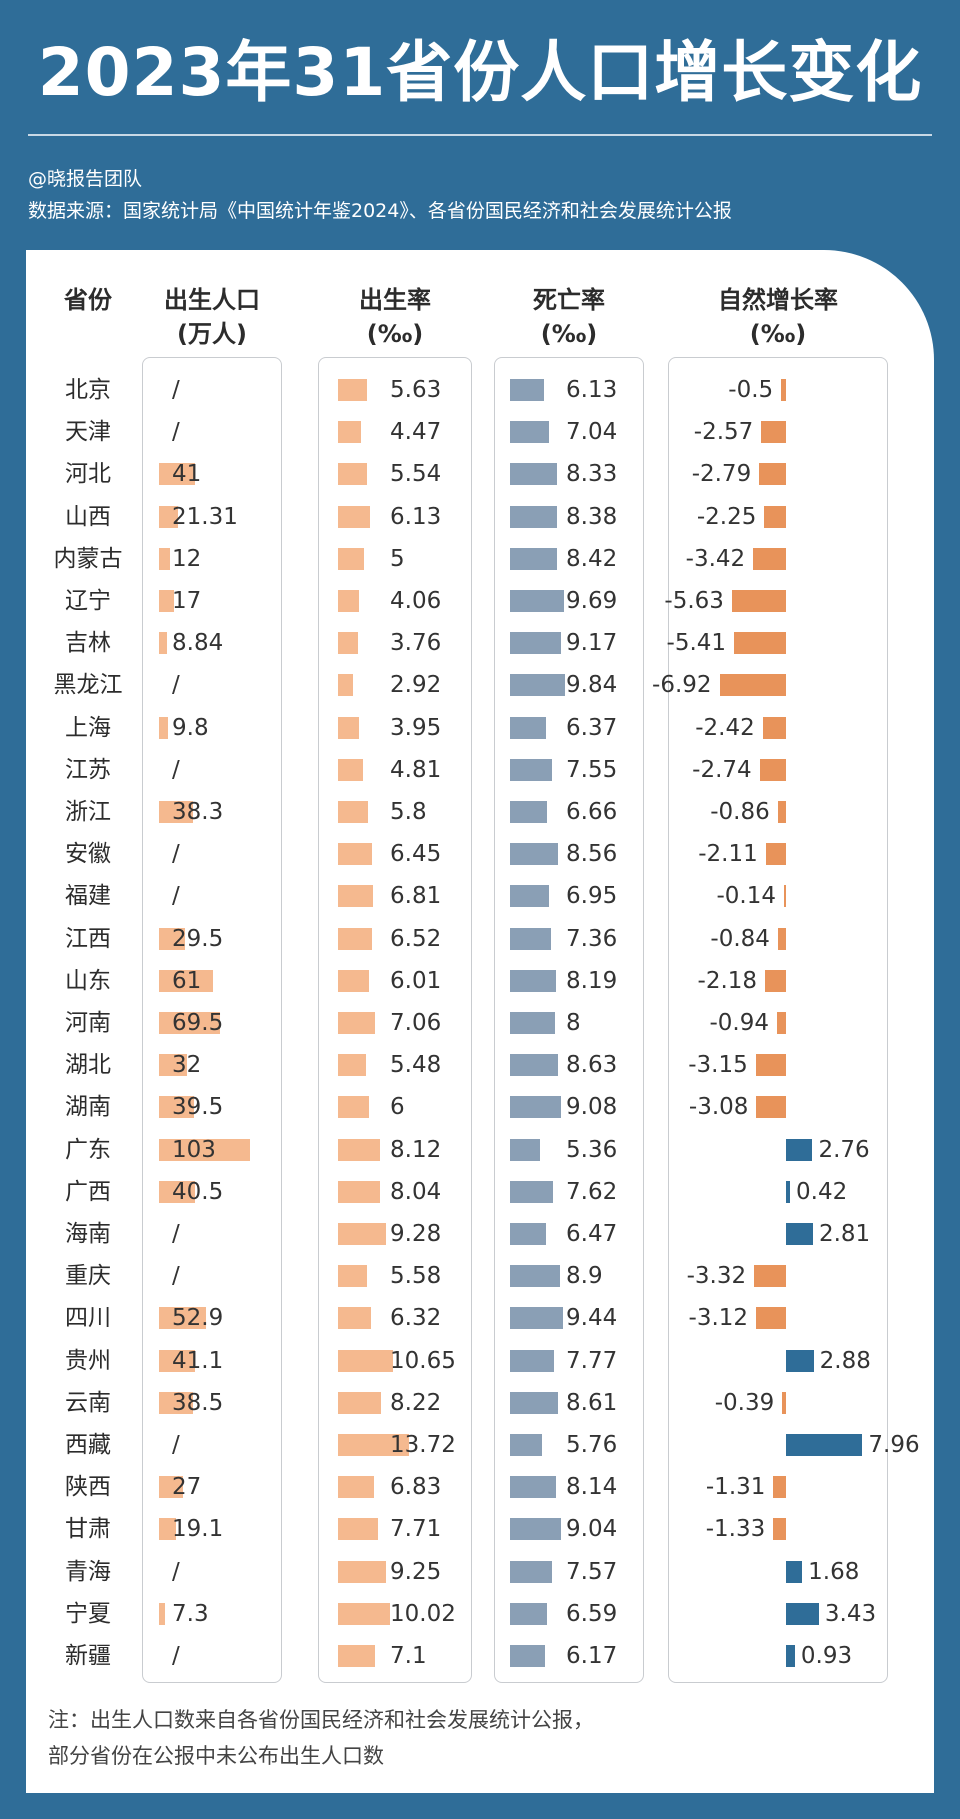  I want to click on province-label: 江苏, so click(88, 769).